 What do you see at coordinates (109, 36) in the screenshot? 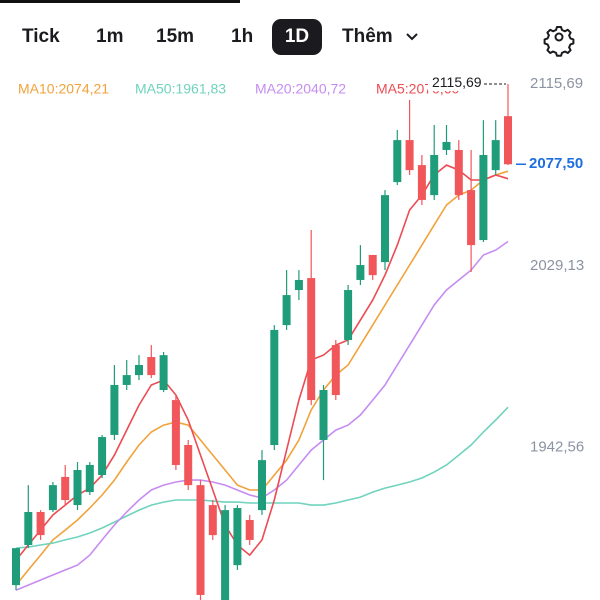
I see `tab: 1m` at bounding box center [109, 36].